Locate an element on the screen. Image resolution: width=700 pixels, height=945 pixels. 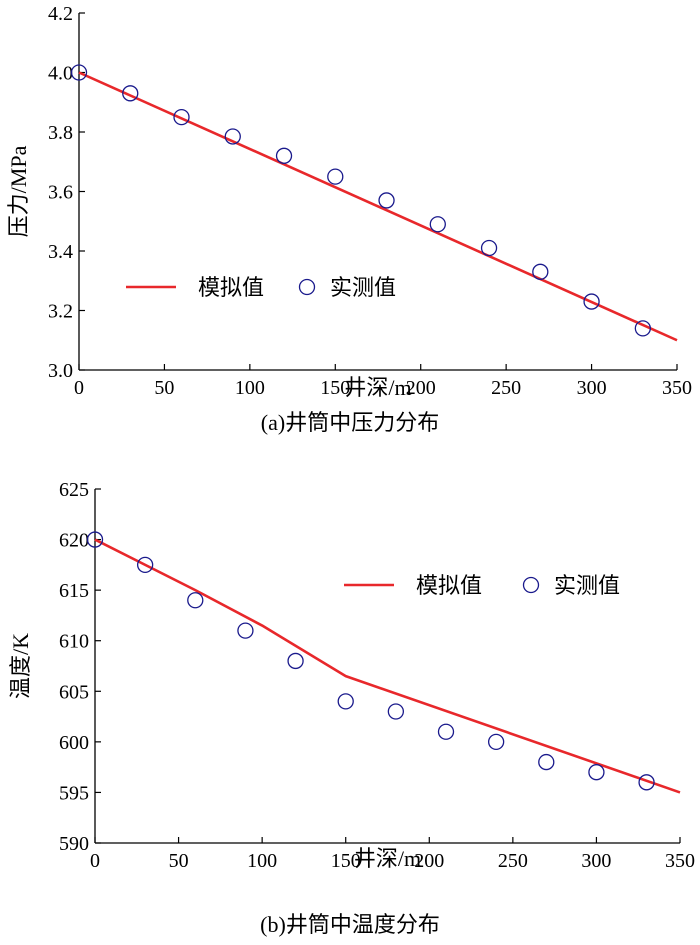
y-tick-label: 4.0 is located at coordinates (60, 74).